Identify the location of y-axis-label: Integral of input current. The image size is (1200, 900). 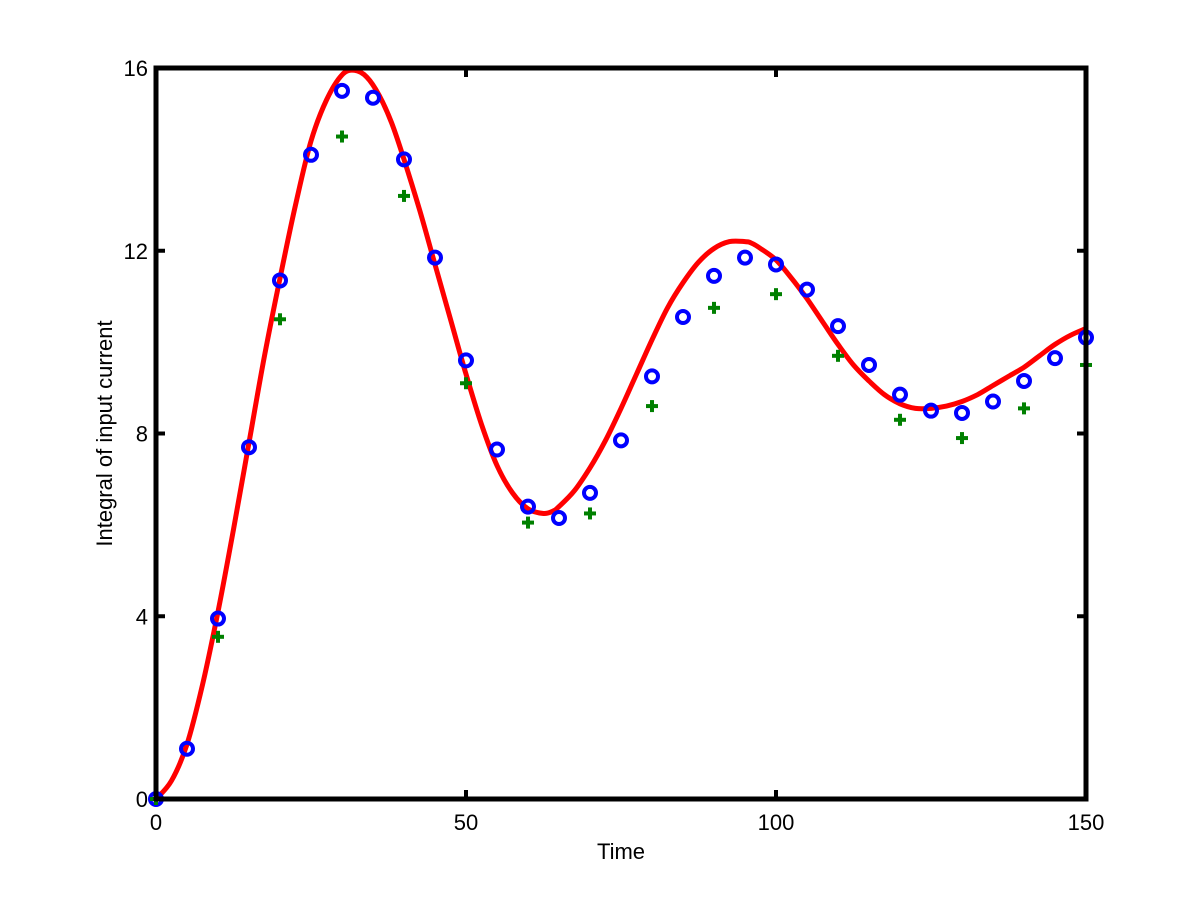
(104, 433).